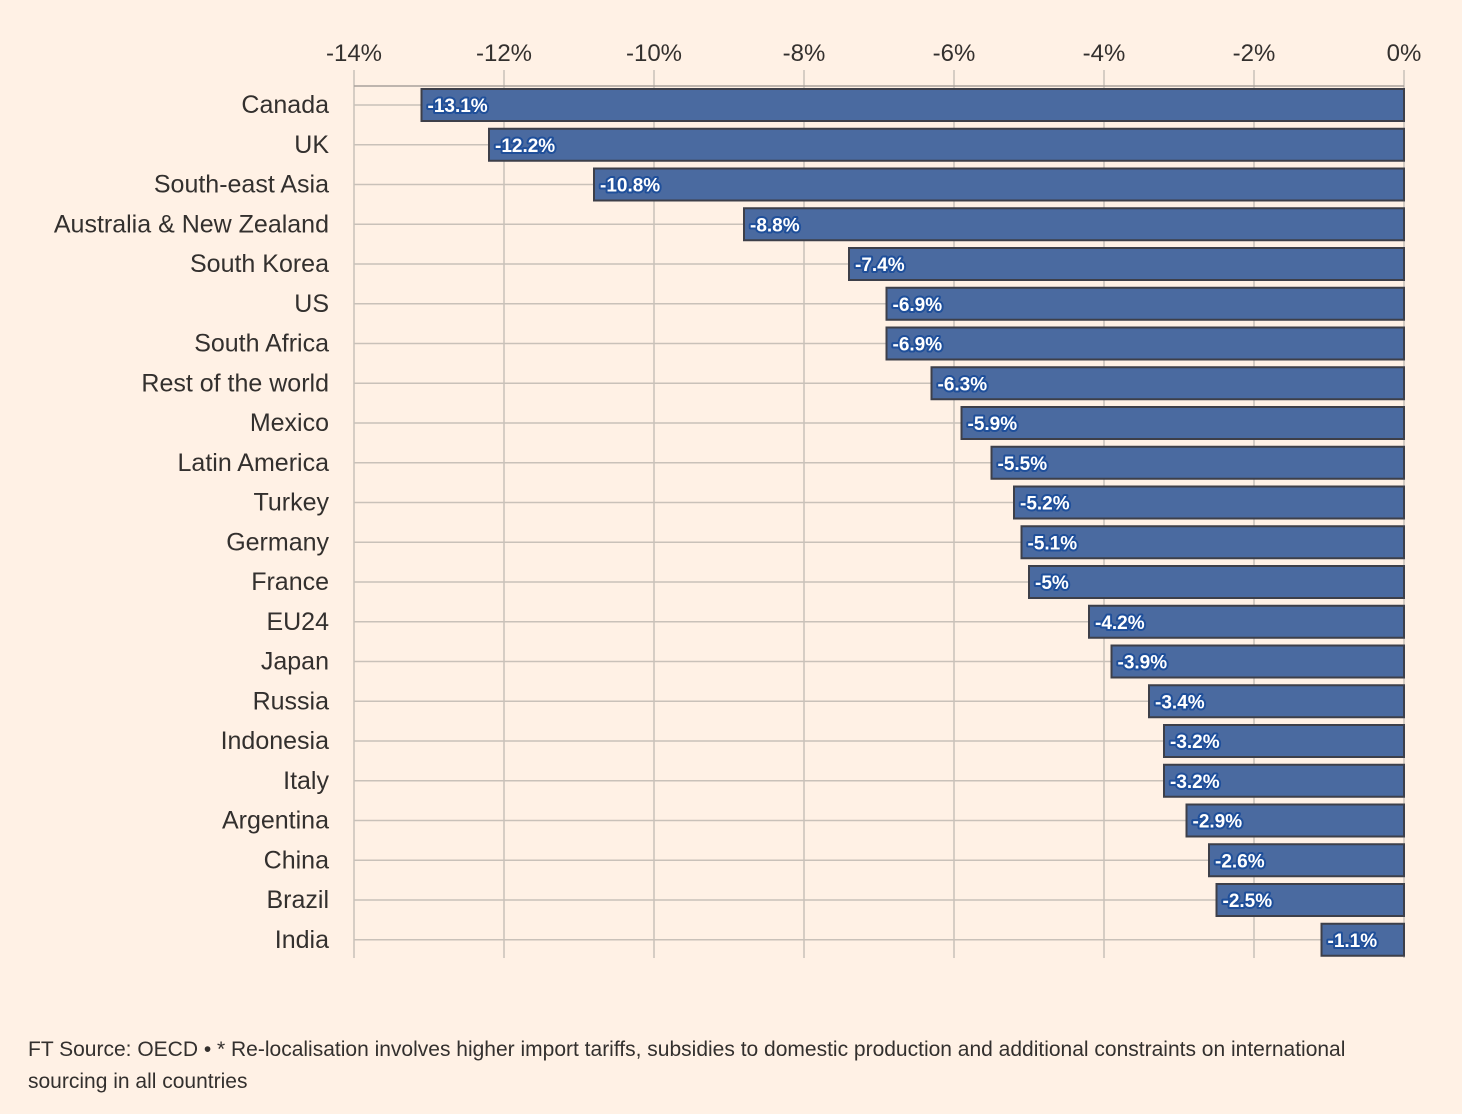  Describe the element at coordinates (241, 185) in the screenshot. I see `category-label: South-east Asia` at that location.